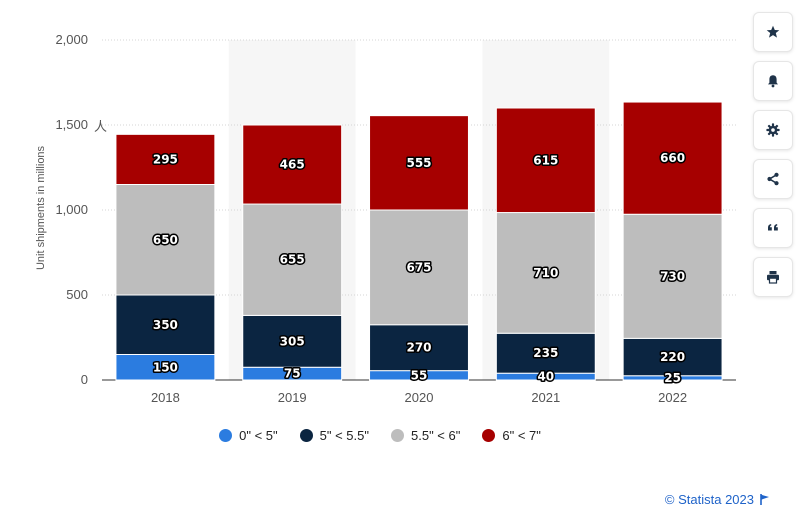 The width and height of the screenshot is (800, 516). What do you see at coordinates (709, 499) in the screenshot?
I see `credit-text: © Statista 2023` at bounding box center [709, 499].